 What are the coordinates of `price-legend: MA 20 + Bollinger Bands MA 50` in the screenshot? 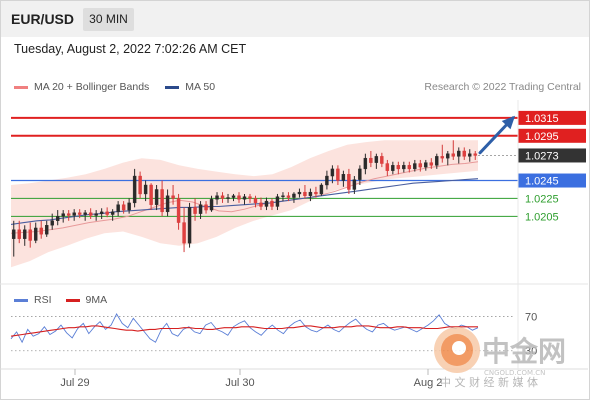 It's located at (122, 87).